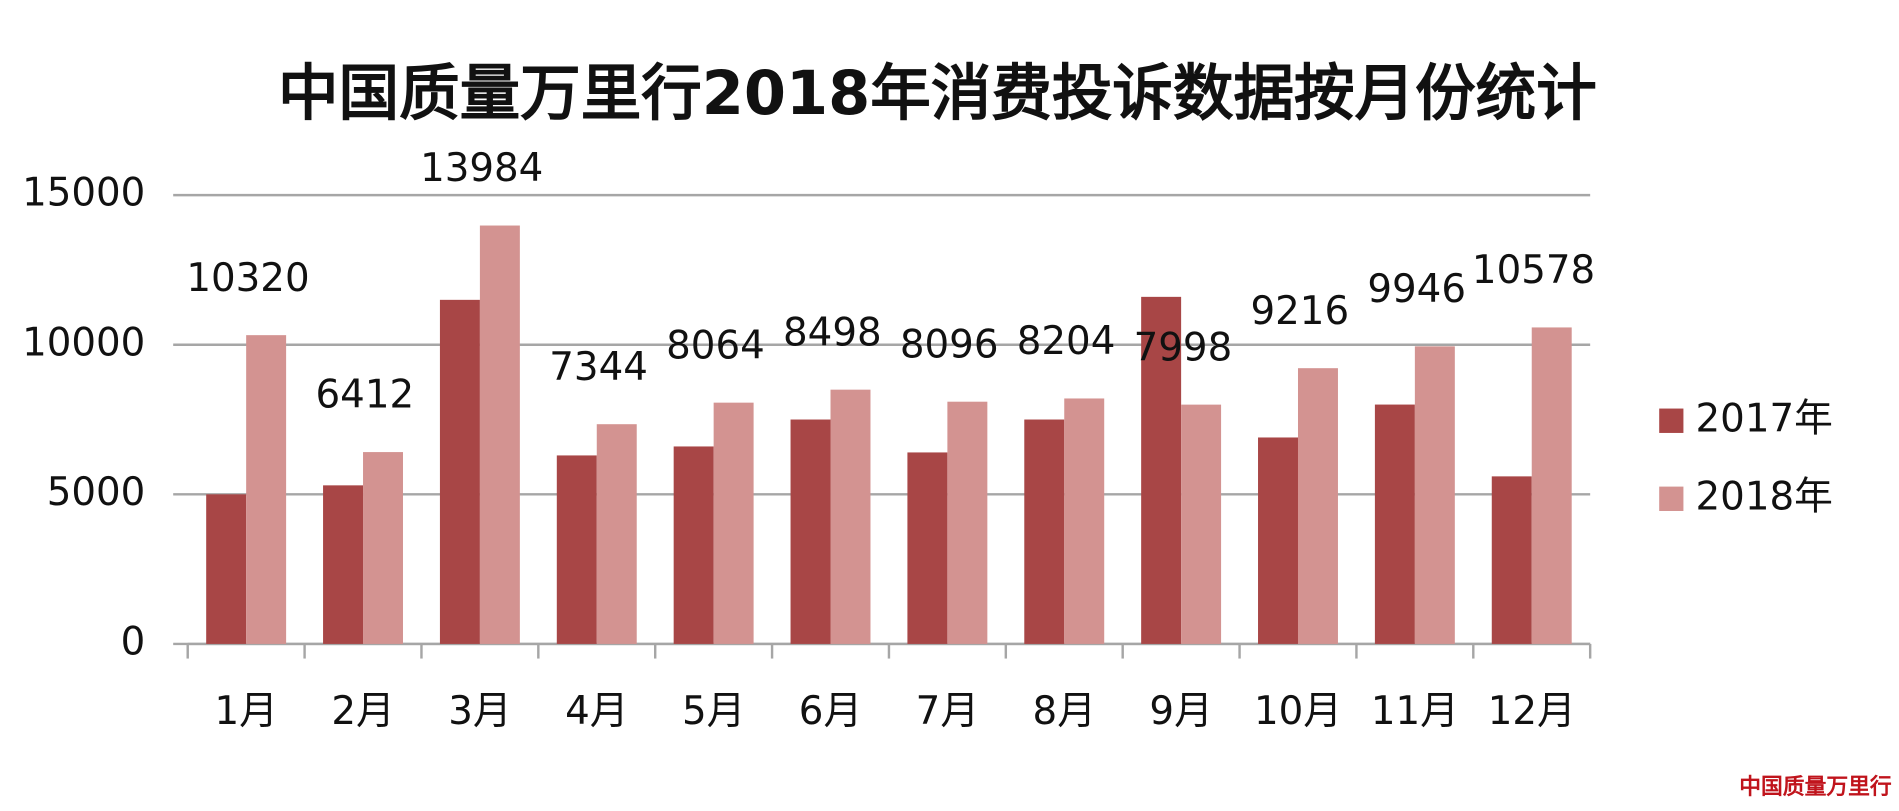  I want to click on x-tick-label: 8月, so click(1064, 711).